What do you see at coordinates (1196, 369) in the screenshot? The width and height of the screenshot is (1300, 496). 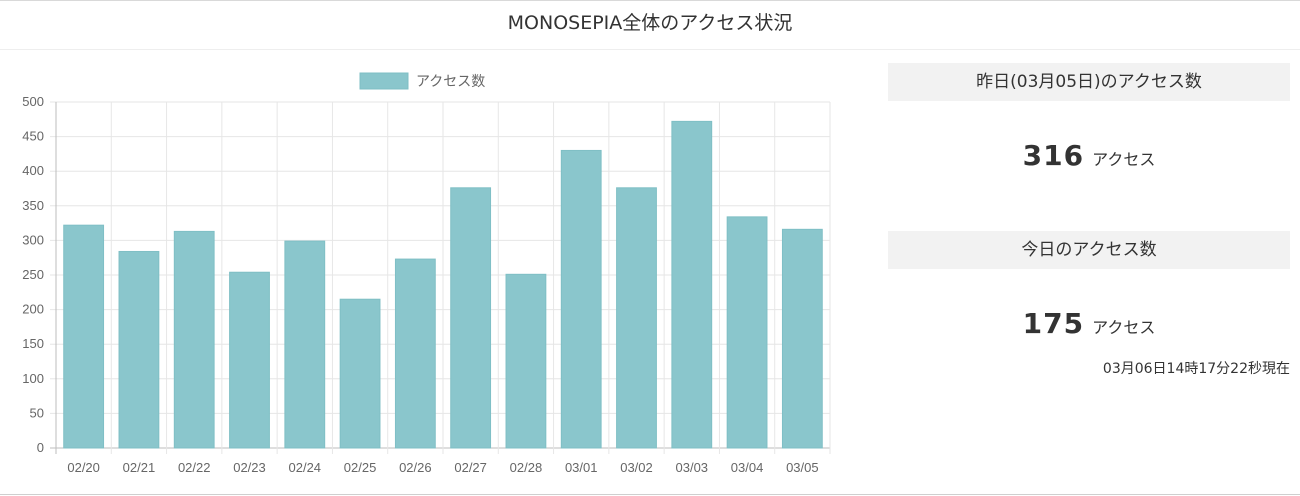 I see `today-timestamp: 03月06日14時17分22秒現在` at bounding box center [1196, 369].